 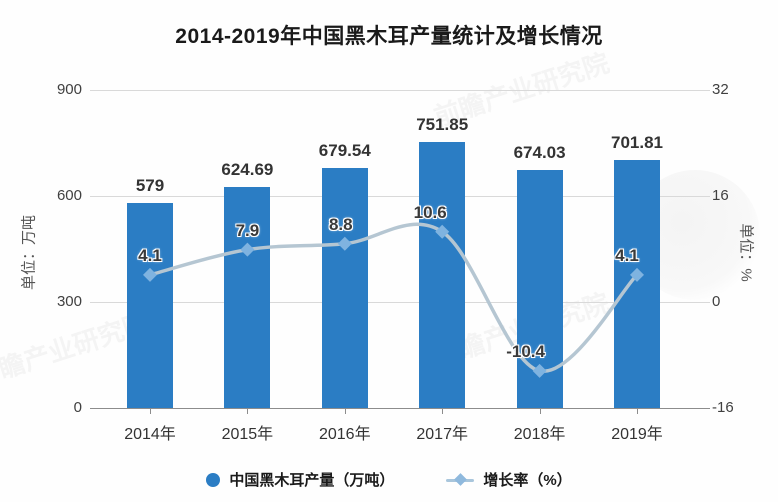 I want to click on right-axis-tick-label: -16, so click(x=723, y=407).